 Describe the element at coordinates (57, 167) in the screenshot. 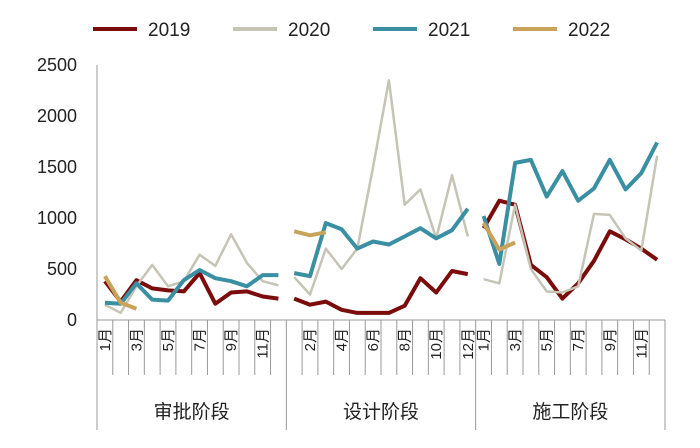

I see `y-tick-label: 1500` at that location.